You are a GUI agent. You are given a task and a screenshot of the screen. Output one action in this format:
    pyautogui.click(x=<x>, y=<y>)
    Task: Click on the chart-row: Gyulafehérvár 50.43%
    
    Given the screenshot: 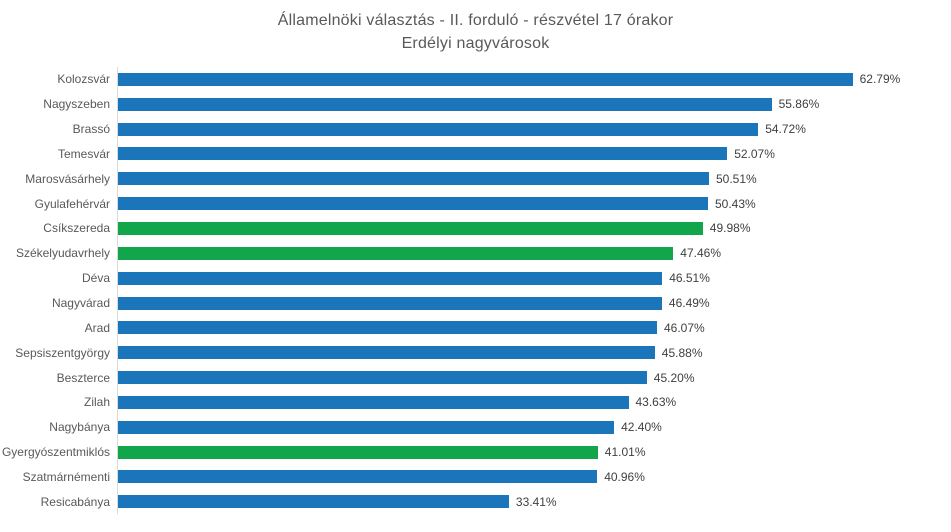 What is the action you would take?
    pyautogui.click(x=475, y=204)
    